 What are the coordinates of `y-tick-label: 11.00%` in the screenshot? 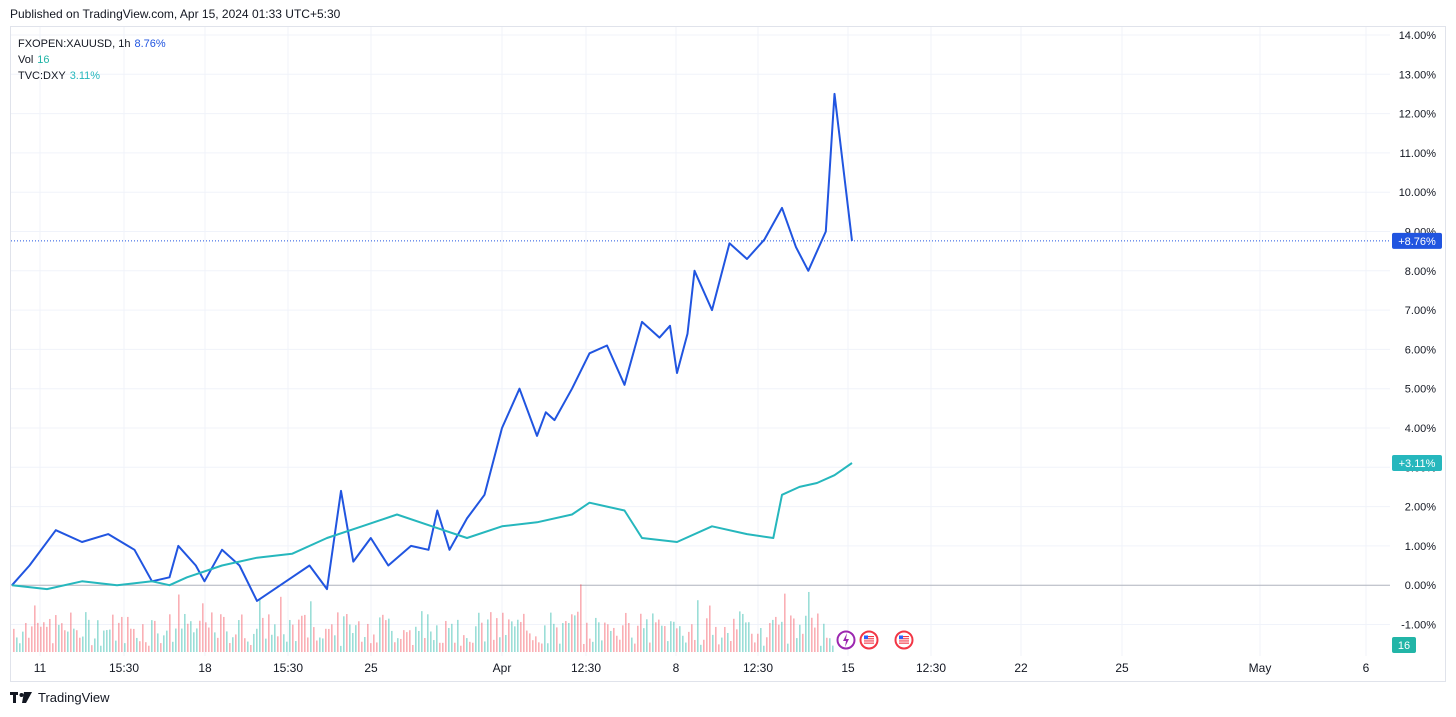 It's located at (1418, 154).